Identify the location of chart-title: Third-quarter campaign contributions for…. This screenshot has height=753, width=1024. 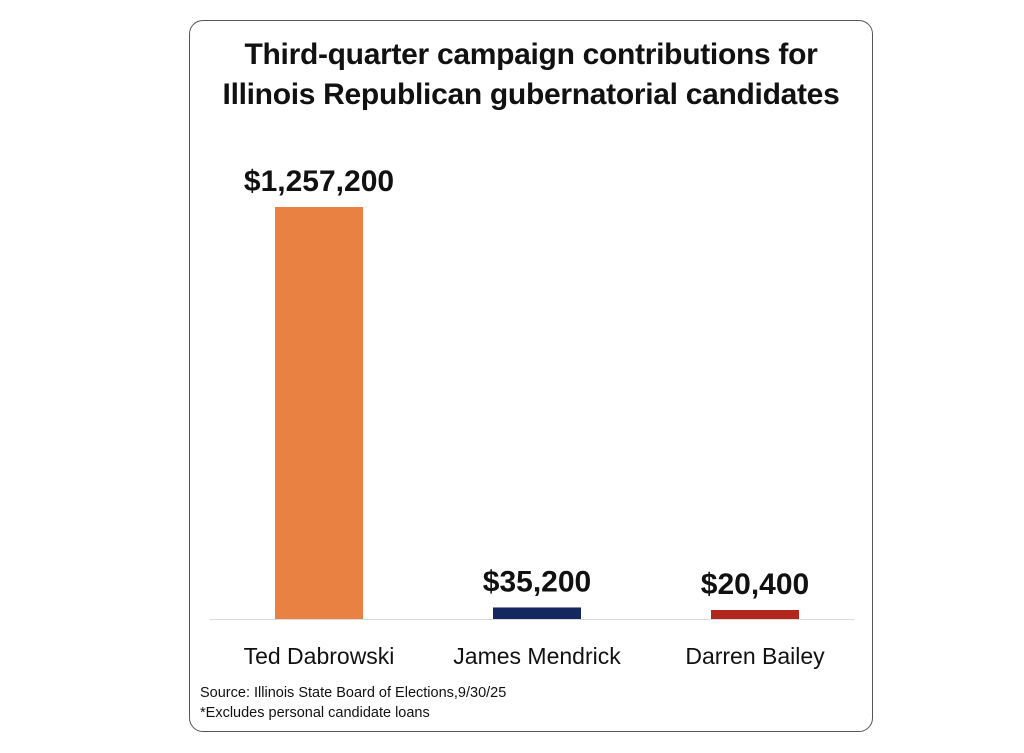
(531, 75).